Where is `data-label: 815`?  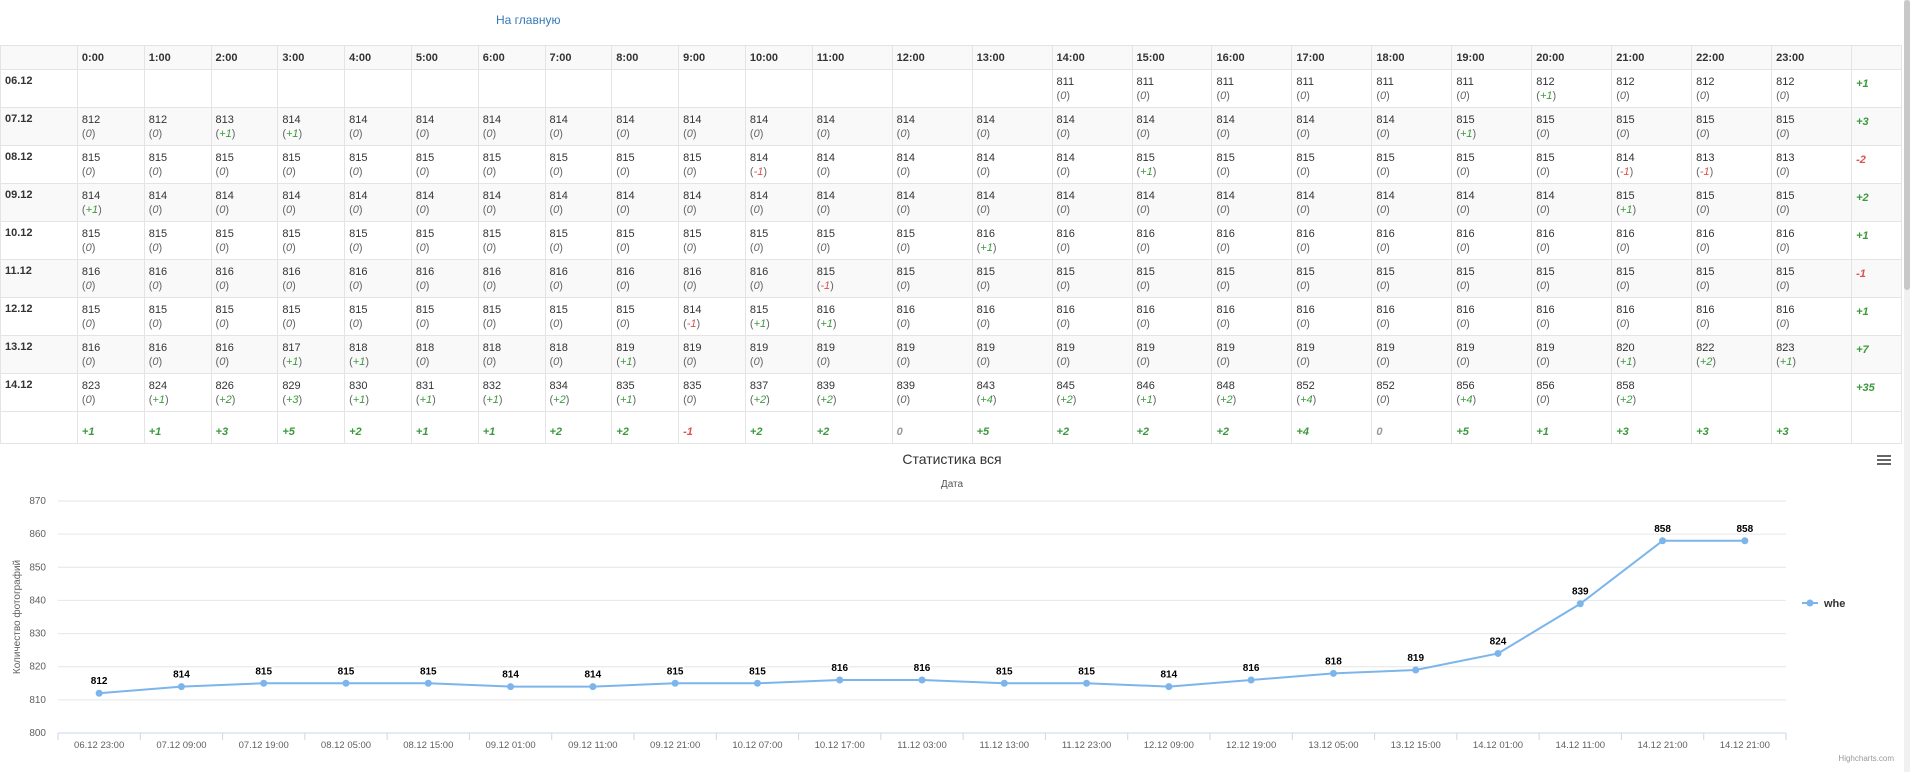
data-label: 815 is located at coordinates (1004, 671).